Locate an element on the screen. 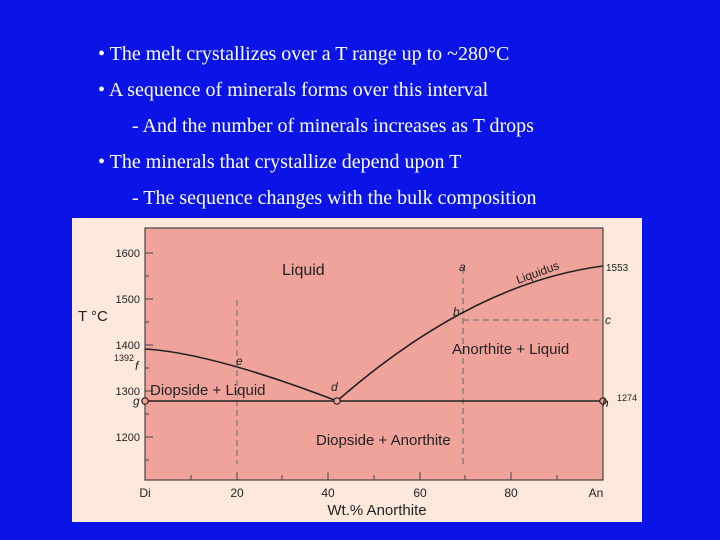 This screenshot has width=720, height=540. x-axis-title: Wt.% Anorthite is located at coordinates (376, 510).